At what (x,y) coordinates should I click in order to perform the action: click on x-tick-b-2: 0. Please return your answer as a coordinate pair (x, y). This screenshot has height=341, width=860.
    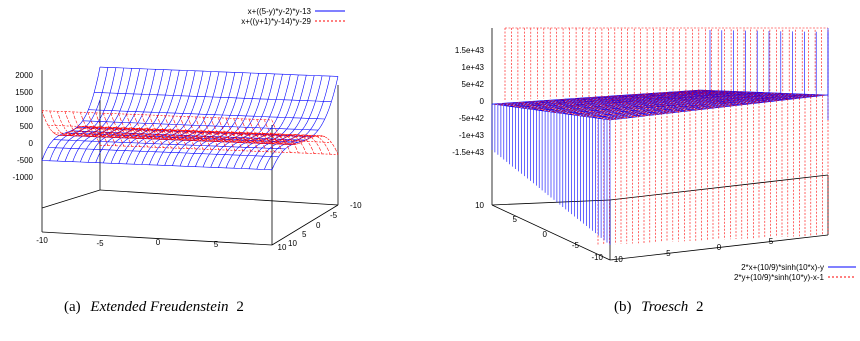
    Looking at the image, I should click on (545, 234).